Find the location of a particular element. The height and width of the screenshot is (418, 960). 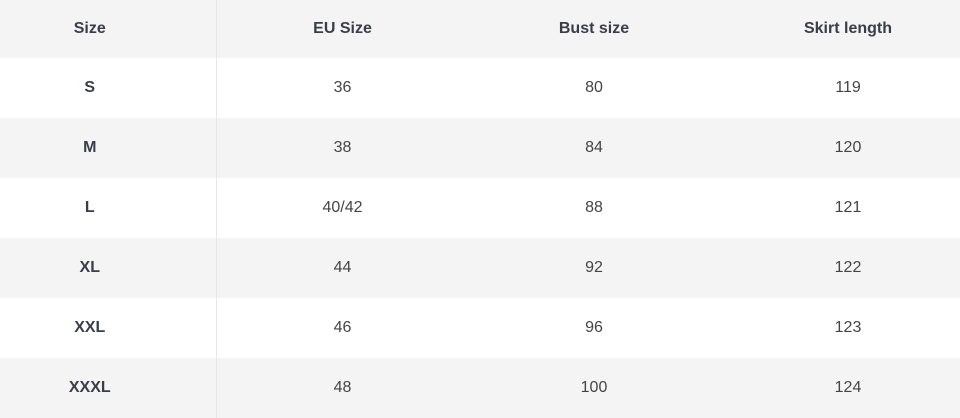

cell-eu-size: 44 is located at coordinates (342, 268).